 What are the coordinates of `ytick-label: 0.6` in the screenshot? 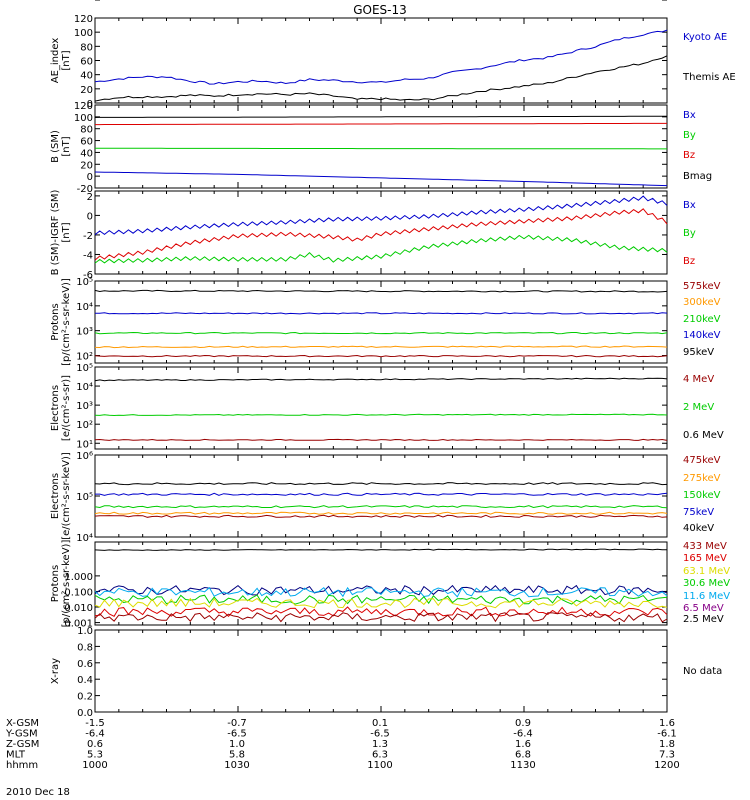 It's located at (85, 664).